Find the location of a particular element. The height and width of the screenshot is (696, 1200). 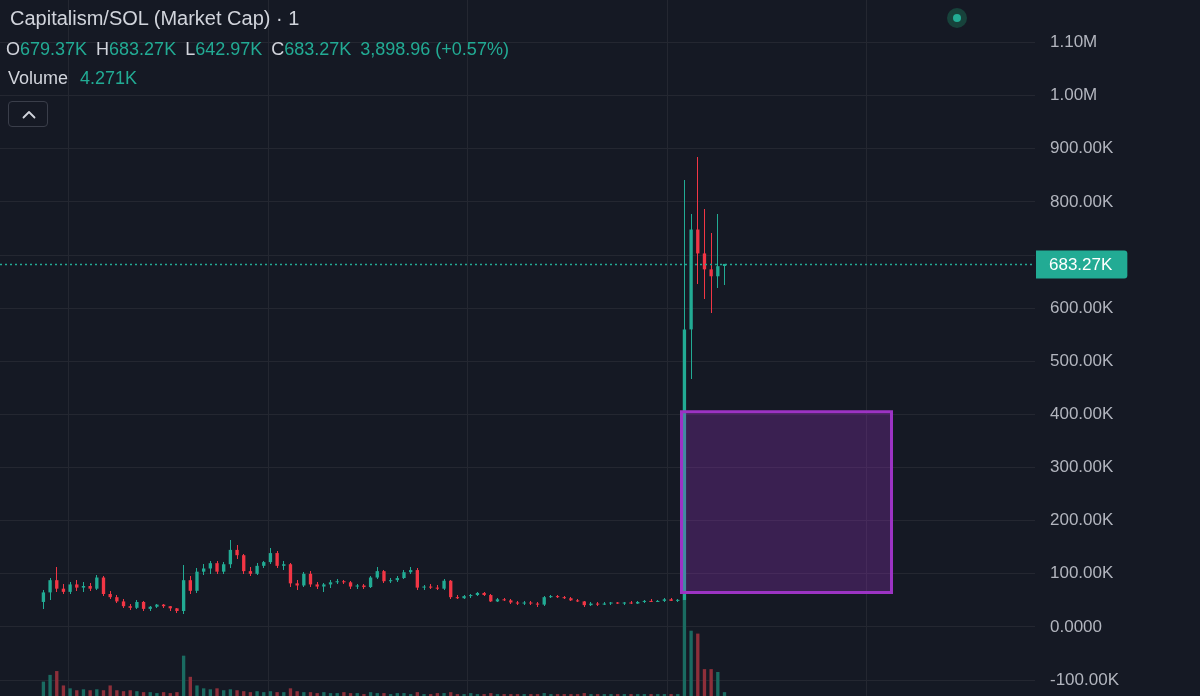

annotation: L642.97K is located at coordinates (224, 49).